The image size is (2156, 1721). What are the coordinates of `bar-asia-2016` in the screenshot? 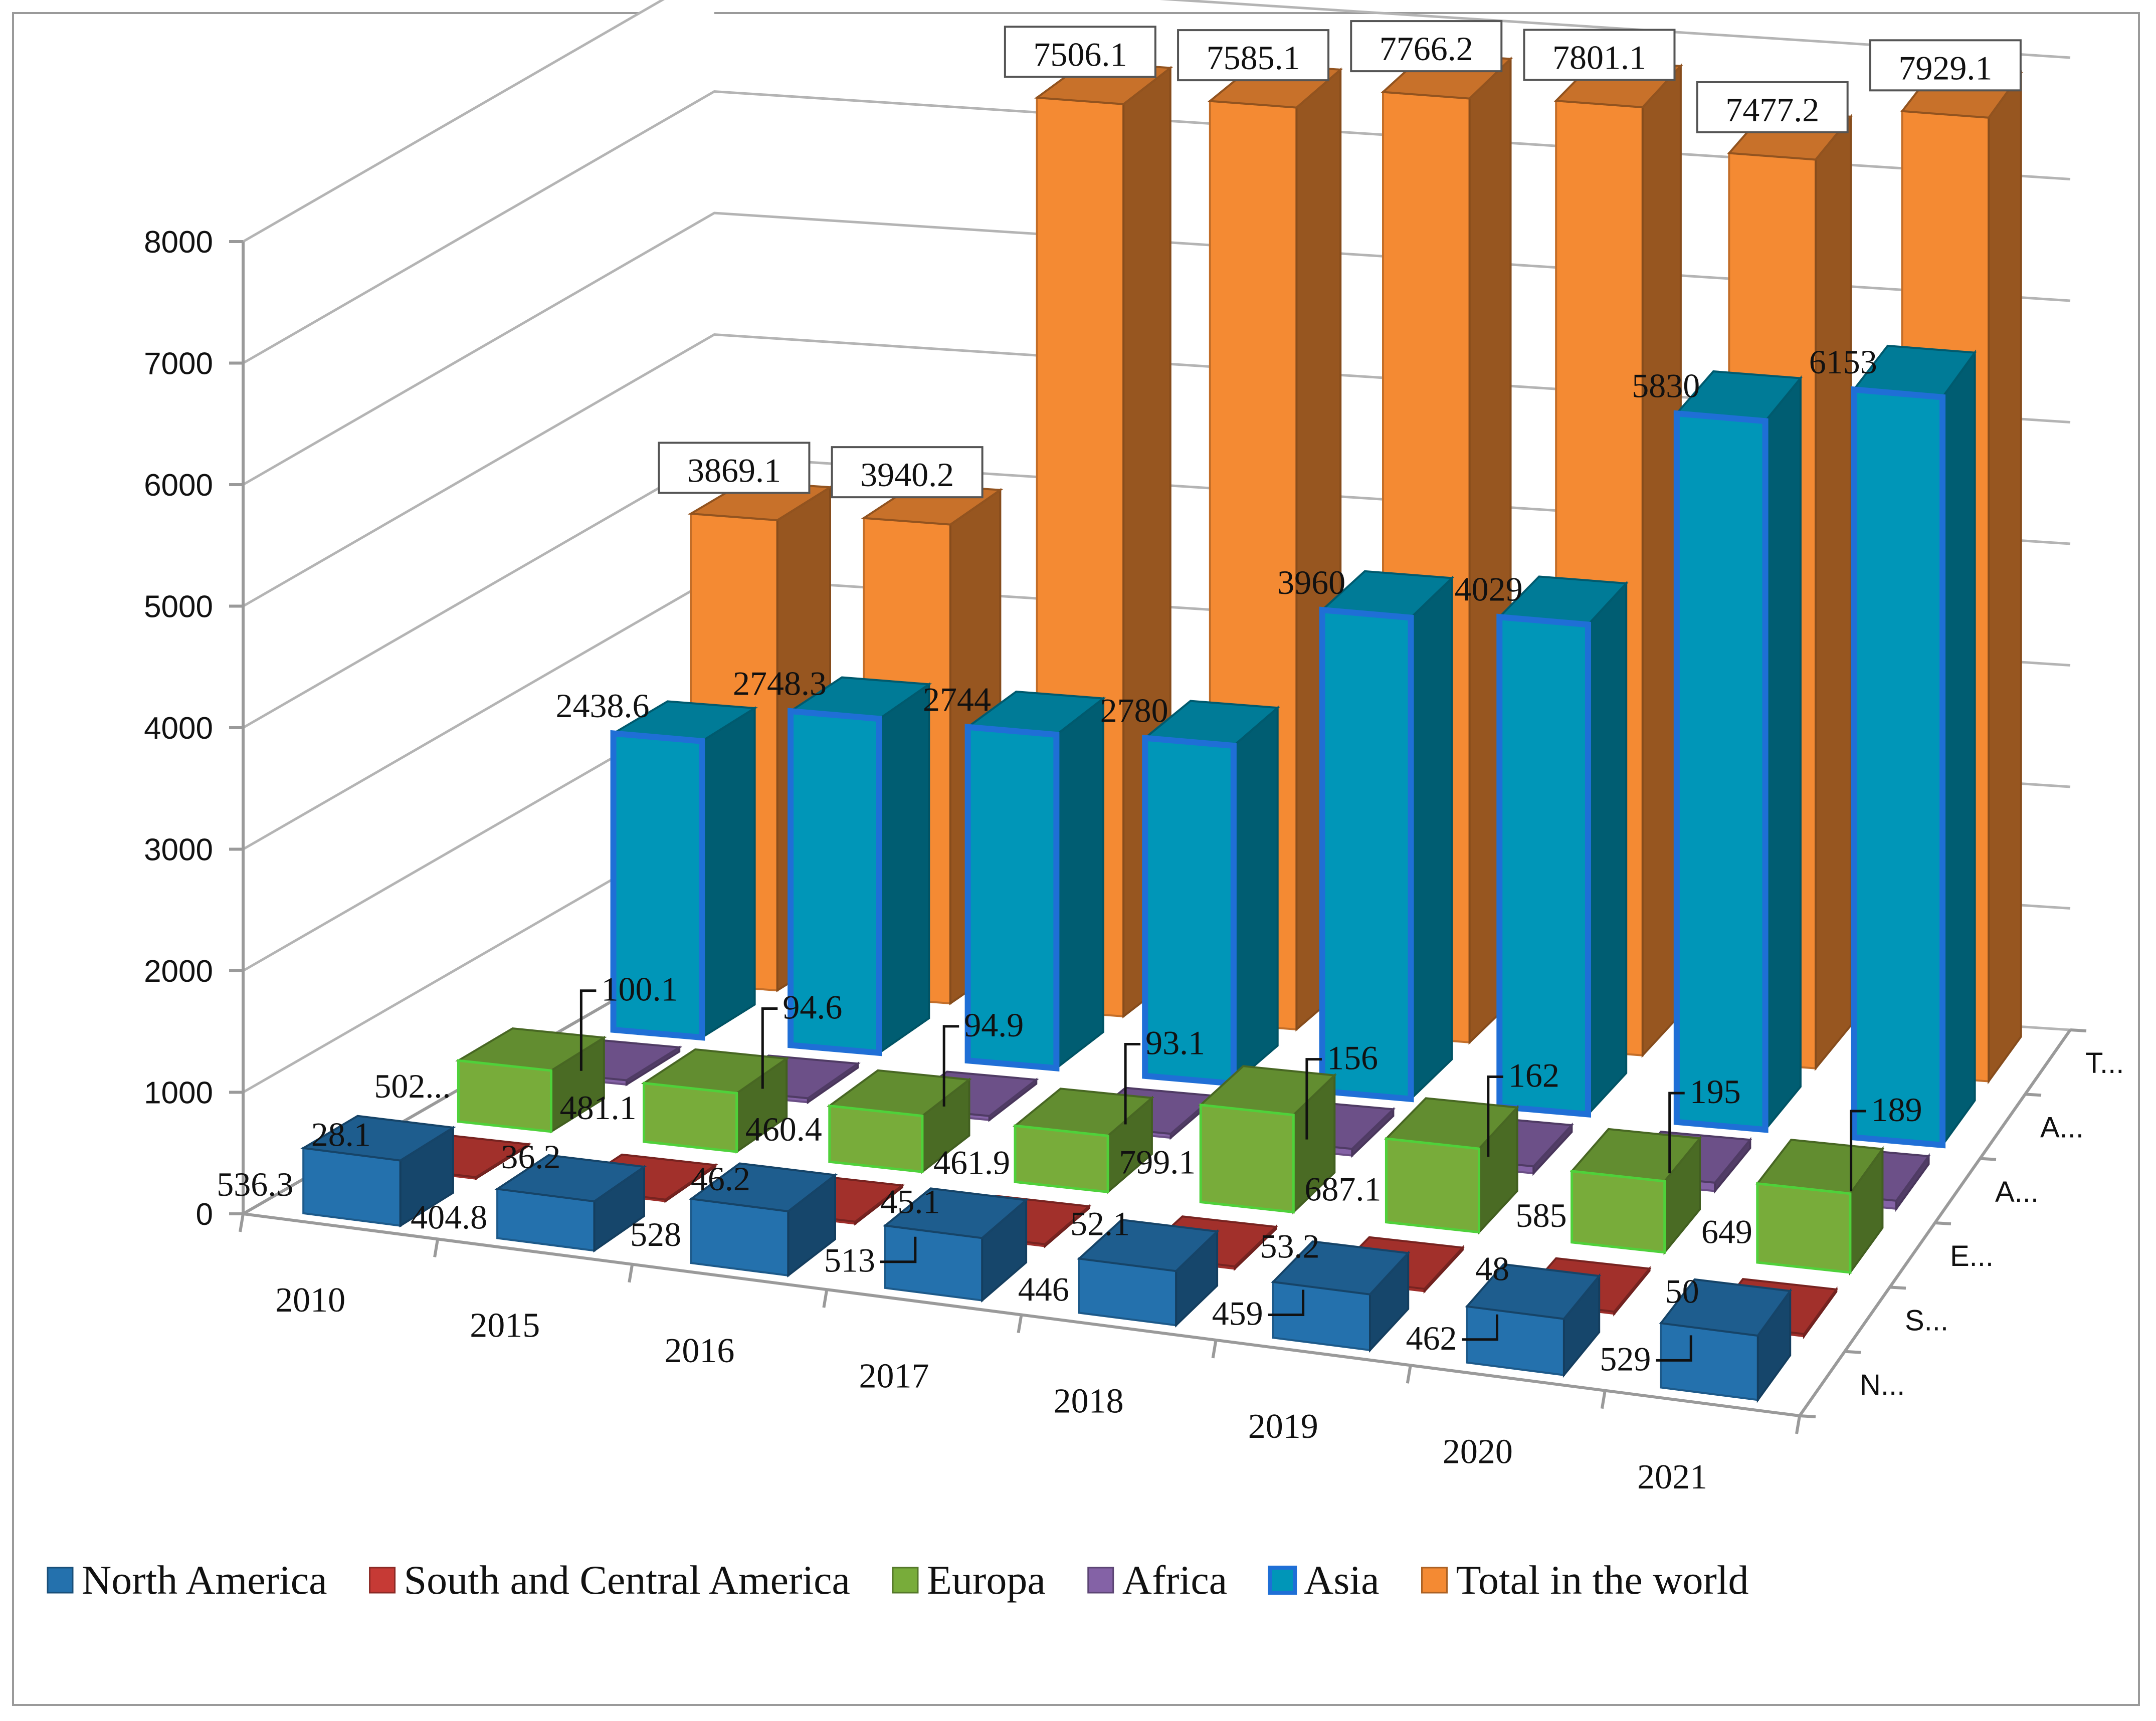 It's located at (1035, 880).